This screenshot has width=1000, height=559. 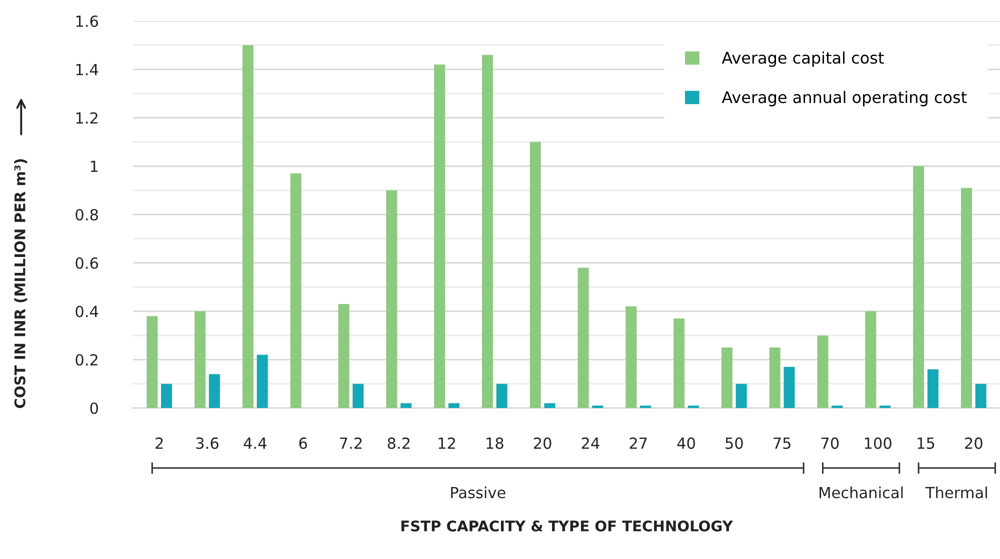 What do you see at coordinates (956, 492) in the screenshot?
I see `text: Thermal` at bounding box center [956, 492].